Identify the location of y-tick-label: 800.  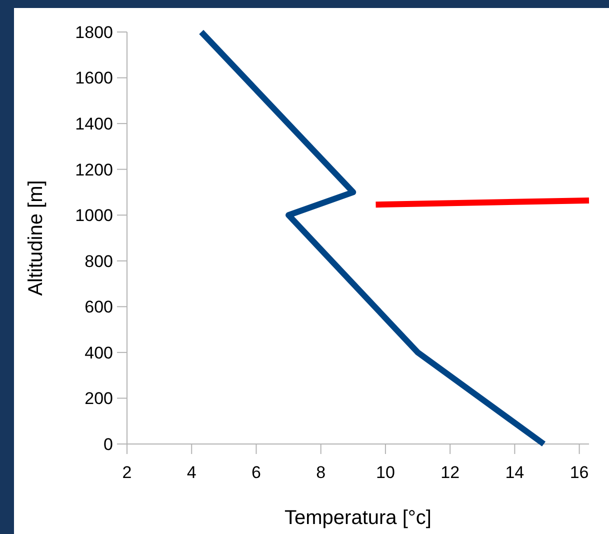
(98, 261).